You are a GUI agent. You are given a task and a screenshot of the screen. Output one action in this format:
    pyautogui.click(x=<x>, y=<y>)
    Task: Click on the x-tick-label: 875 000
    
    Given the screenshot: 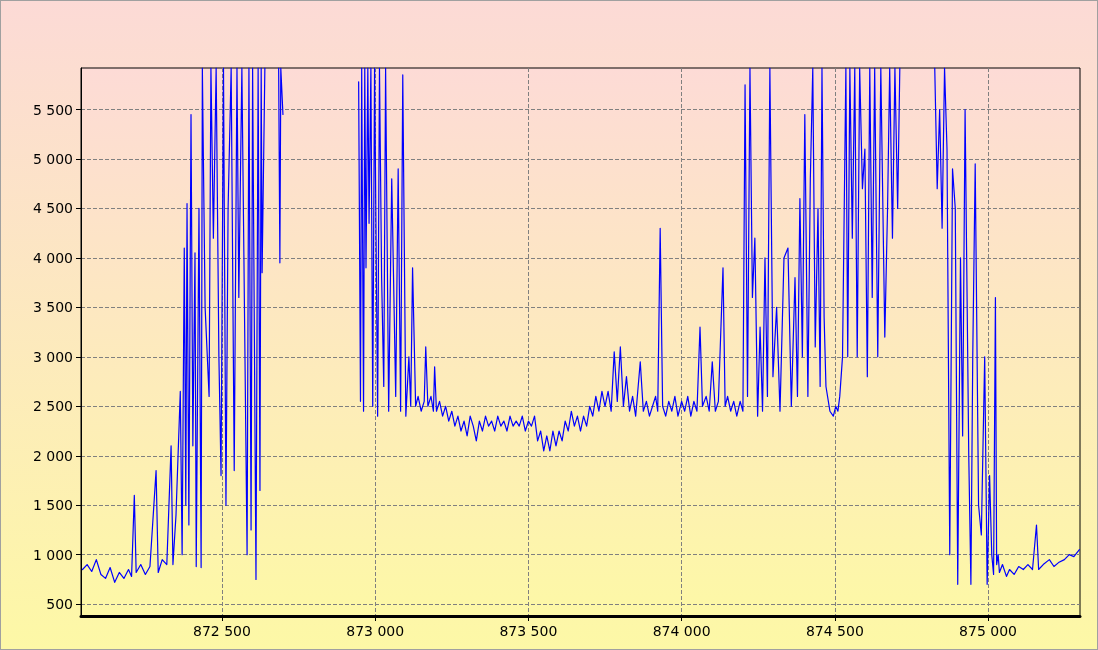 What is the action you would take?
    pyautogui.click(x=988, y=631)
    